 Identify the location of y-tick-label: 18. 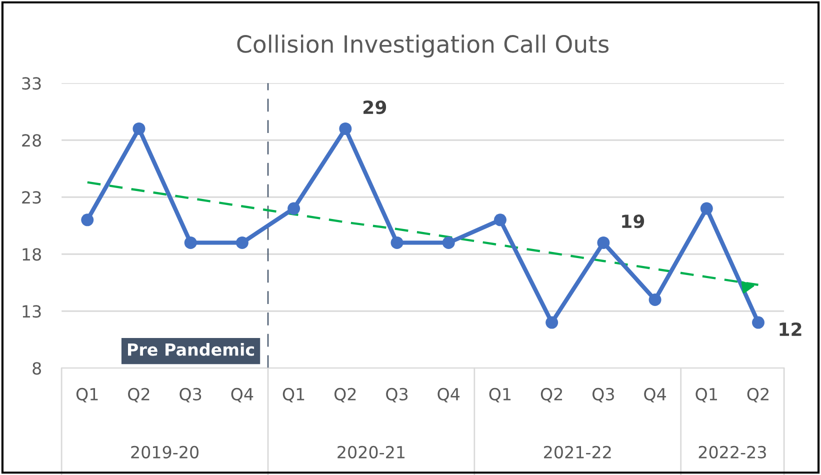
(31, 254).